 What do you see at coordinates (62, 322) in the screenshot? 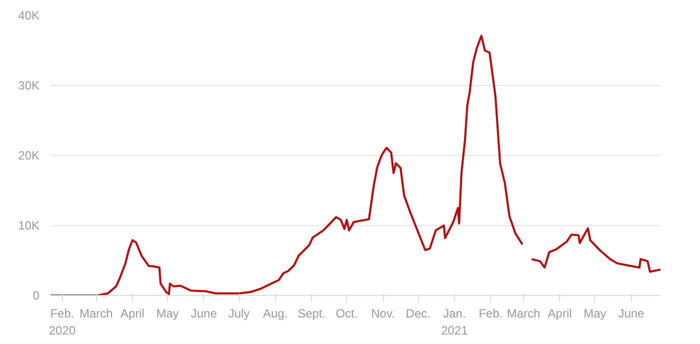
I see `x-tick-label: Feb. 2020` at bounding box center [62, 322].